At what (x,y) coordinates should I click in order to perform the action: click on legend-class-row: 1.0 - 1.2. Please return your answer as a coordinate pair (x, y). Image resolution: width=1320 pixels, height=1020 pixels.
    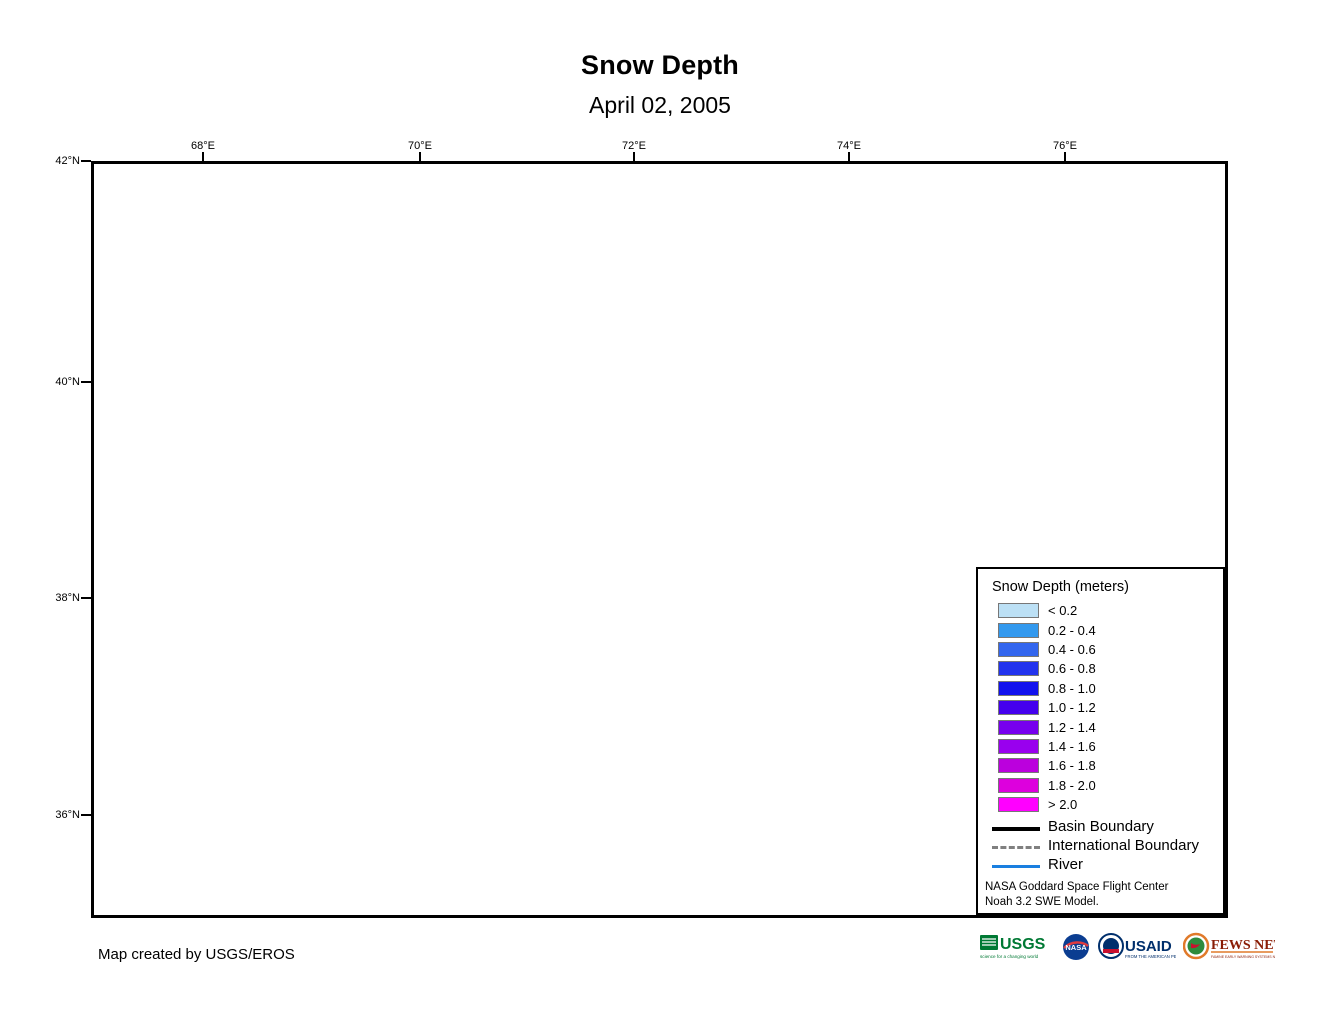
    Looking at the image, I should click on (1100, 707).